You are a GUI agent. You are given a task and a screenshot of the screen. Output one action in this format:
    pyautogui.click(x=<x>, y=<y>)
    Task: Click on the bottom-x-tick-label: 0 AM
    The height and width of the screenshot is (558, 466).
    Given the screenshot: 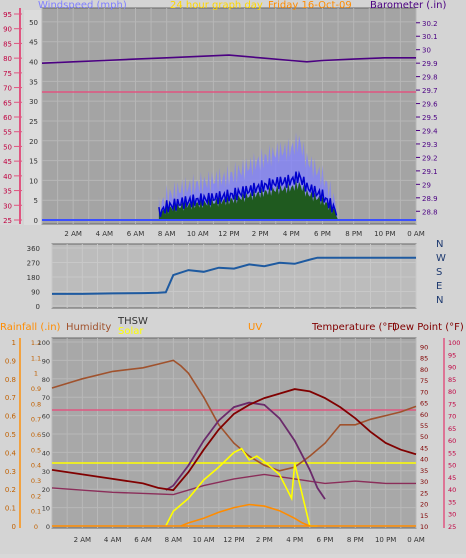 What is the action you would take?
    pyautogui.click(x=416, y=540)
    